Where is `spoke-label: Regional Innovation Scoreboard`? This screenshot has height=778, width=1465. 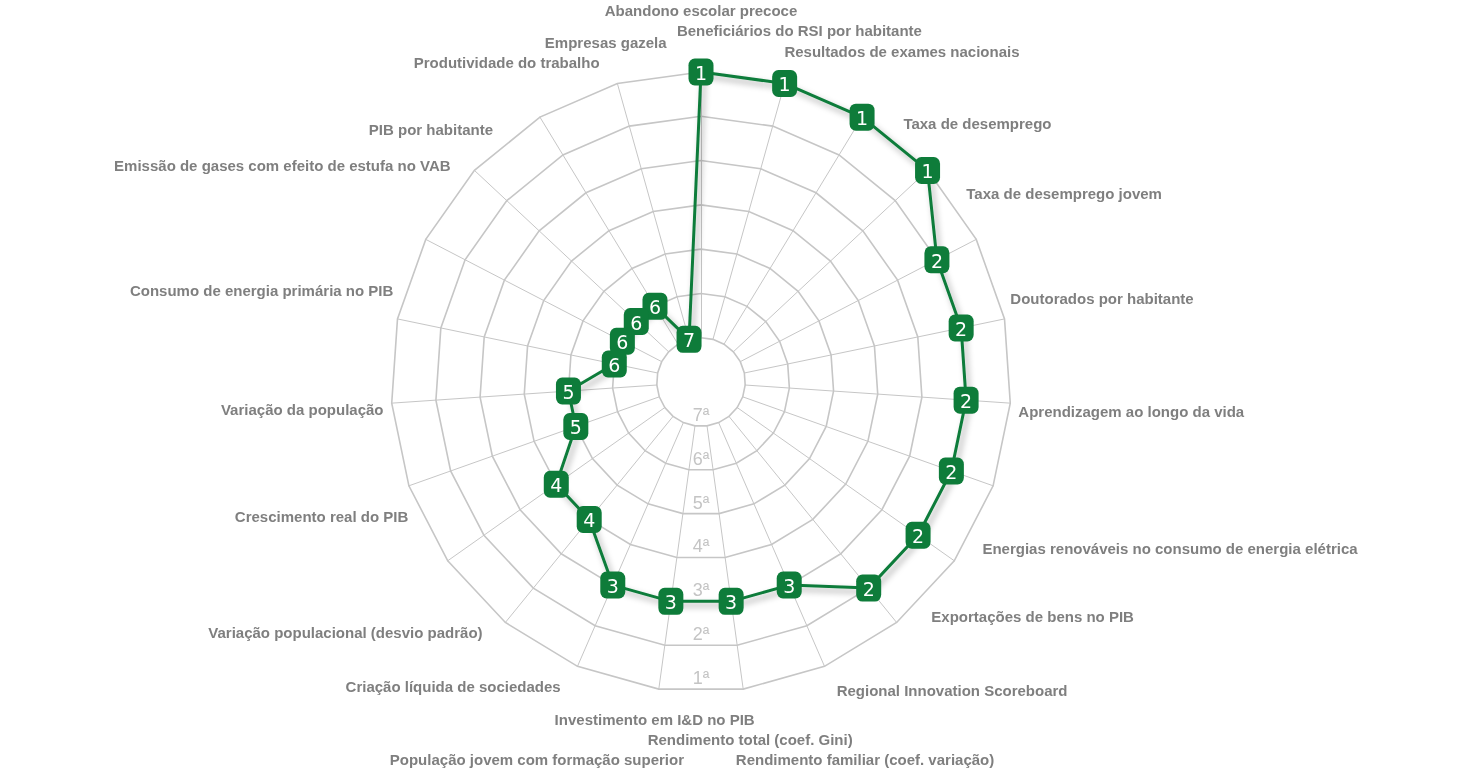
spoke-label: Regional Innovation Scoreboard is located at coordinates (952, 691).